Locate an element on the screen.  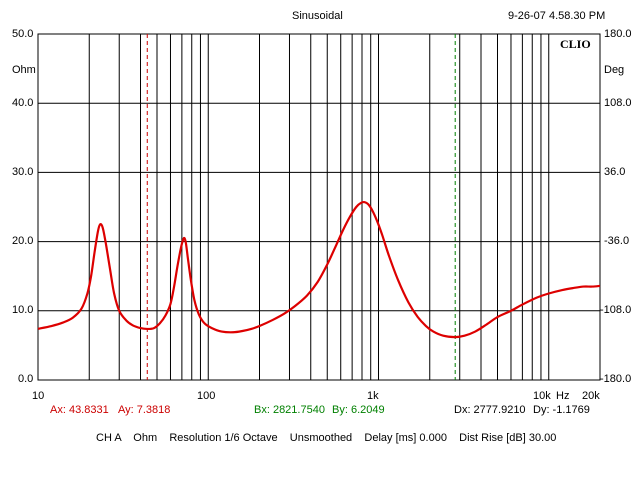
brand-logo: CLIO is located at coordinates (575, 44).